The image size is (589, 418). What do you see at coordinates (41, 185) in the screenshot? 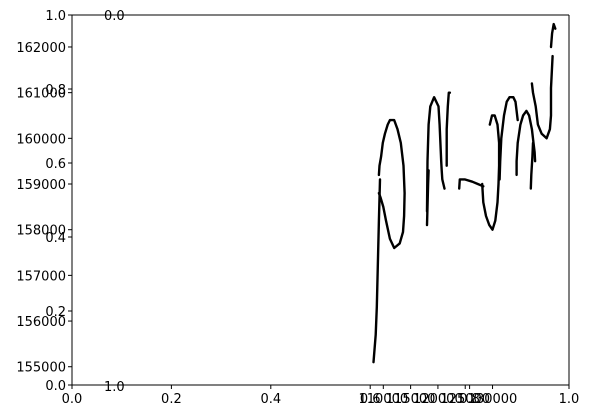
I see `y-tick-label: 159000` at bounding box center [41, 185].